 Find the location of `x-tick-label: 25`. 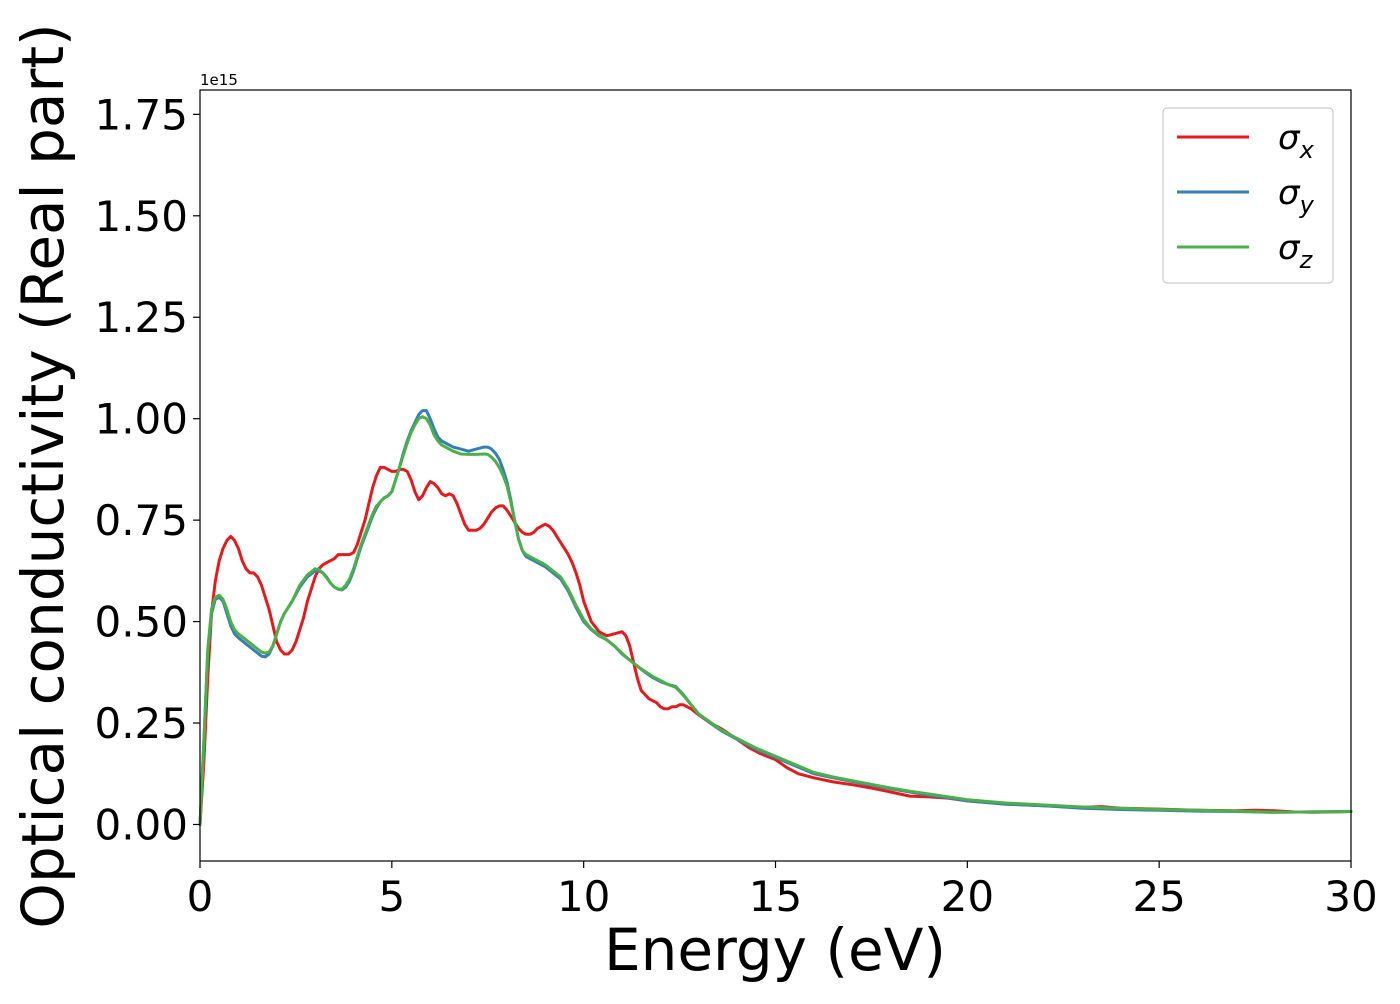

x-tick-label: 25 is located at coordinates (1158, 896).